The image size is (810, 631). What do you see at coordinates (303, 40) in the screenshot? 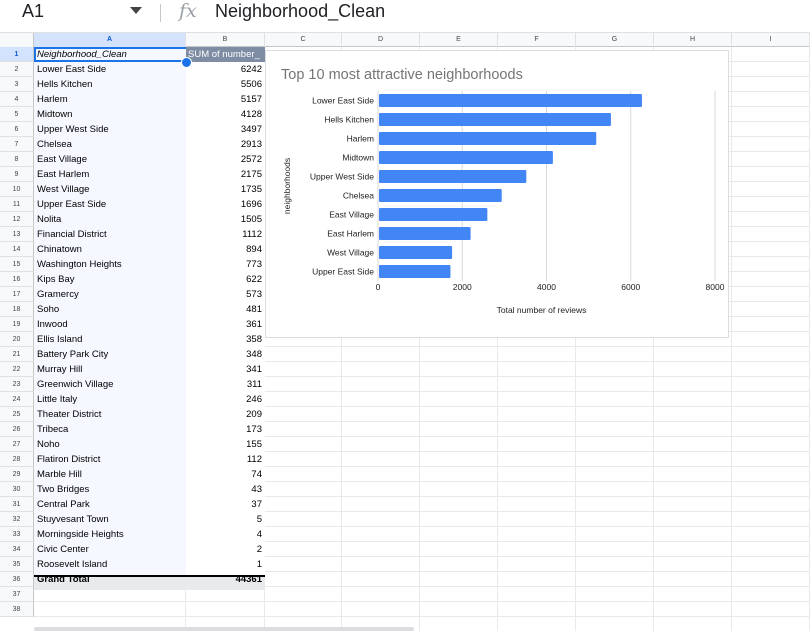
I see `column-header-c: C` at bounding box center [303, 40].